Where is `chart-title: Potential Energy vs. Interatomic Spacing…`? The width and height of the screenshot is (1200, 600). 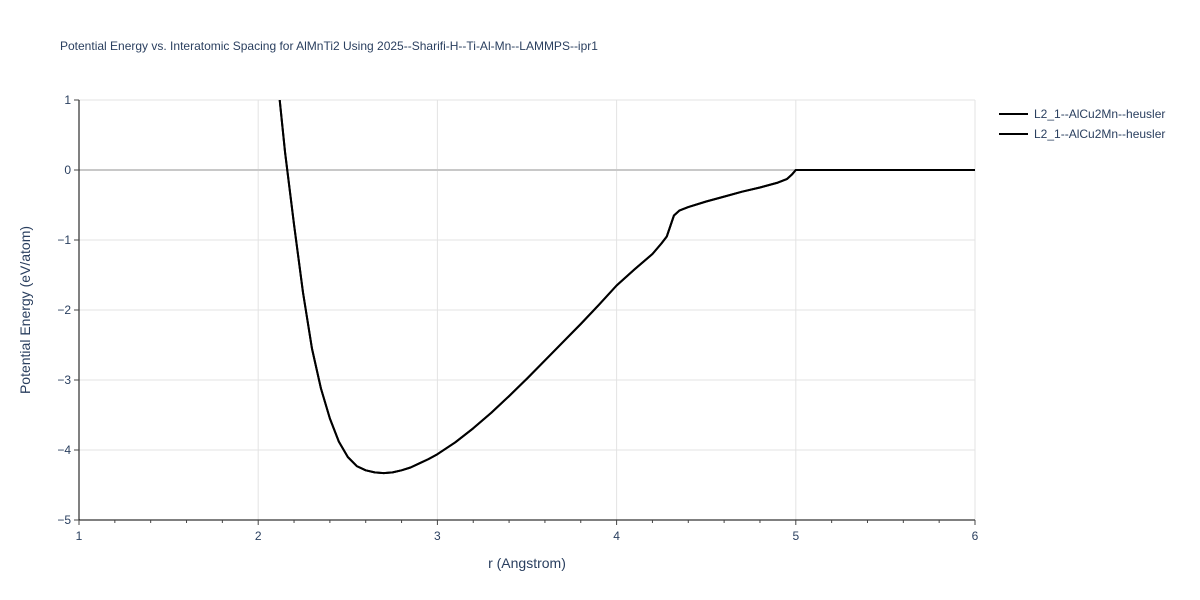
chart-title: Potential Energy vs. Interatomic Spacing… is located at coordinates (329, 46).